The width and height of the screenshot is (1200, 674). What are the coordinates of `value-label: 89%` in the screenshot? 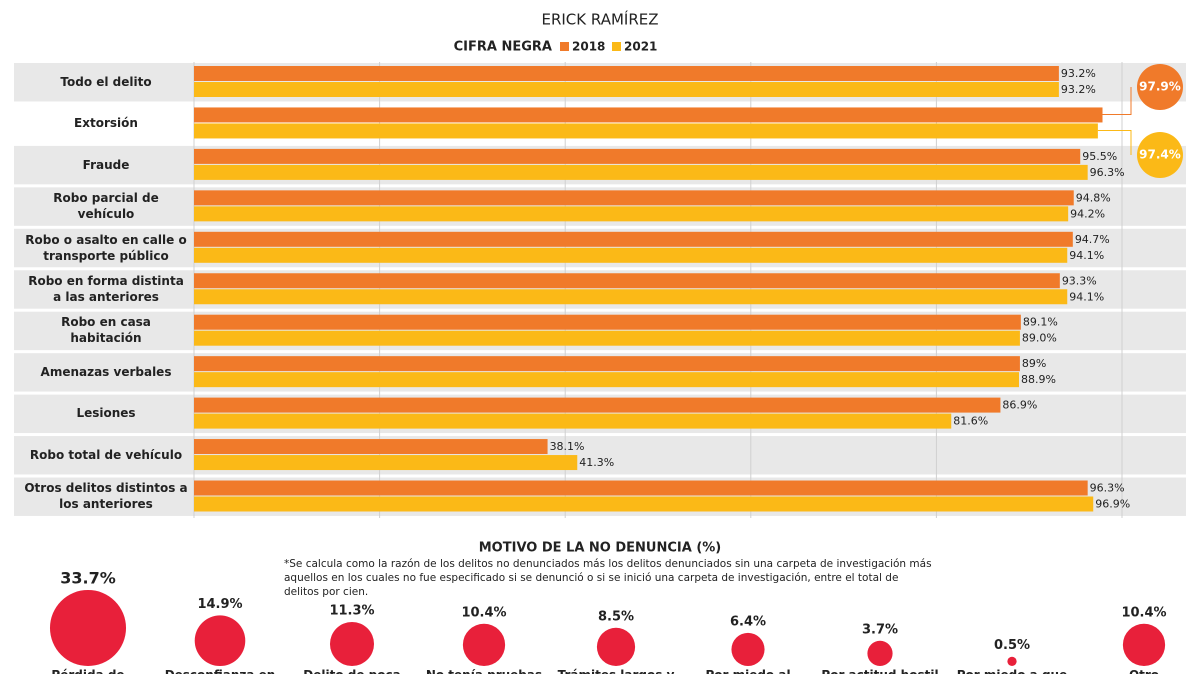 It's located at (1034, 363).